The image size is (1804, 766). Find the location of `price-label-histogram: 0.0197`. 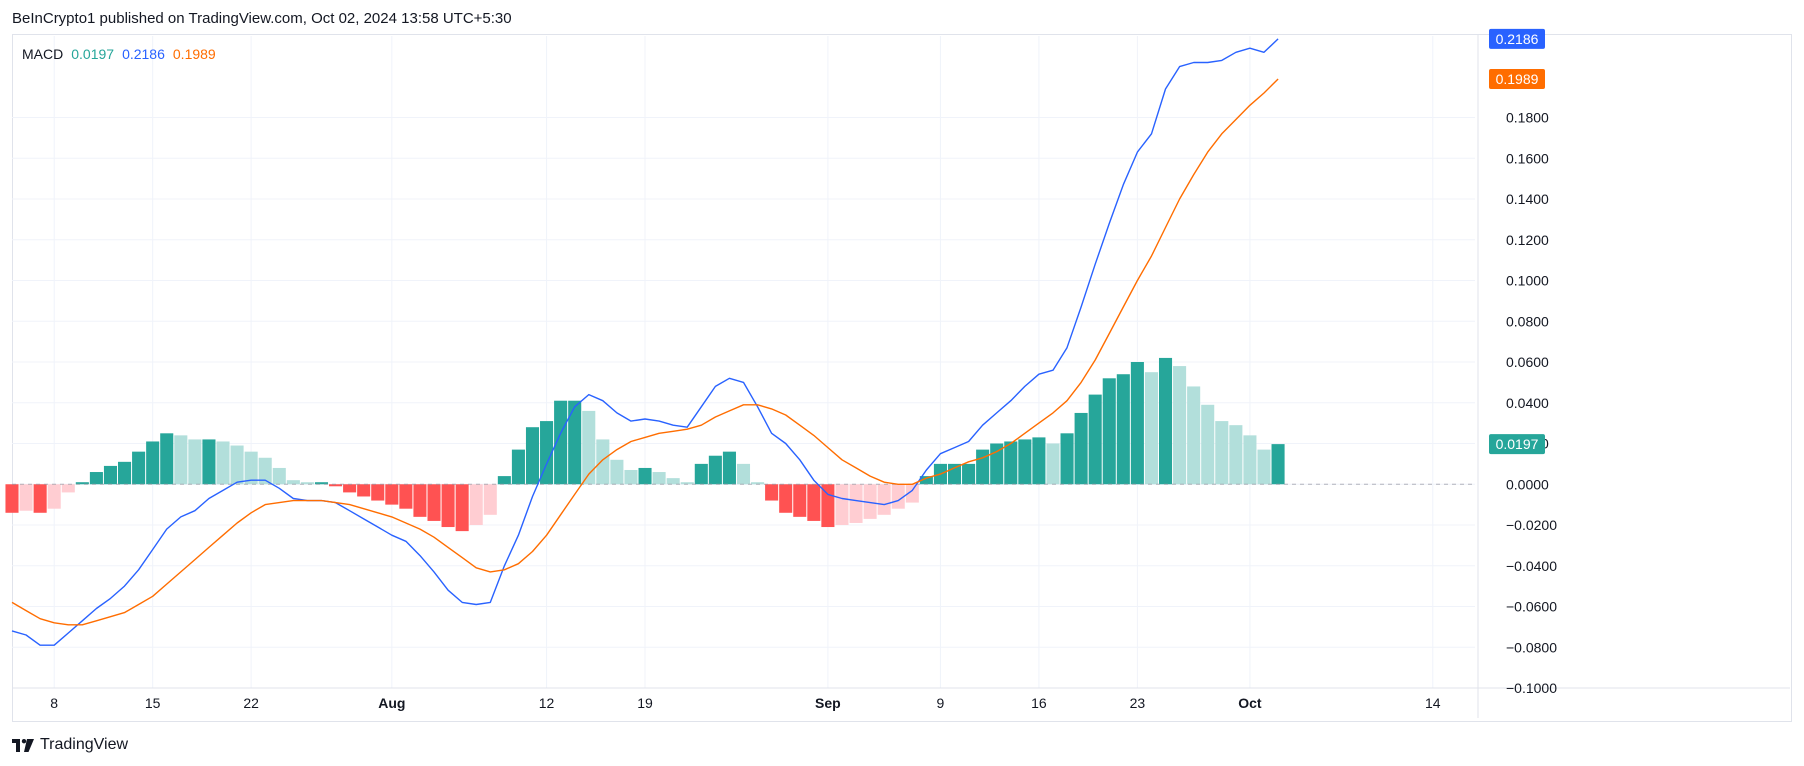

price-label-histogram: 0.0197 is located at coordinates (1517, 444).